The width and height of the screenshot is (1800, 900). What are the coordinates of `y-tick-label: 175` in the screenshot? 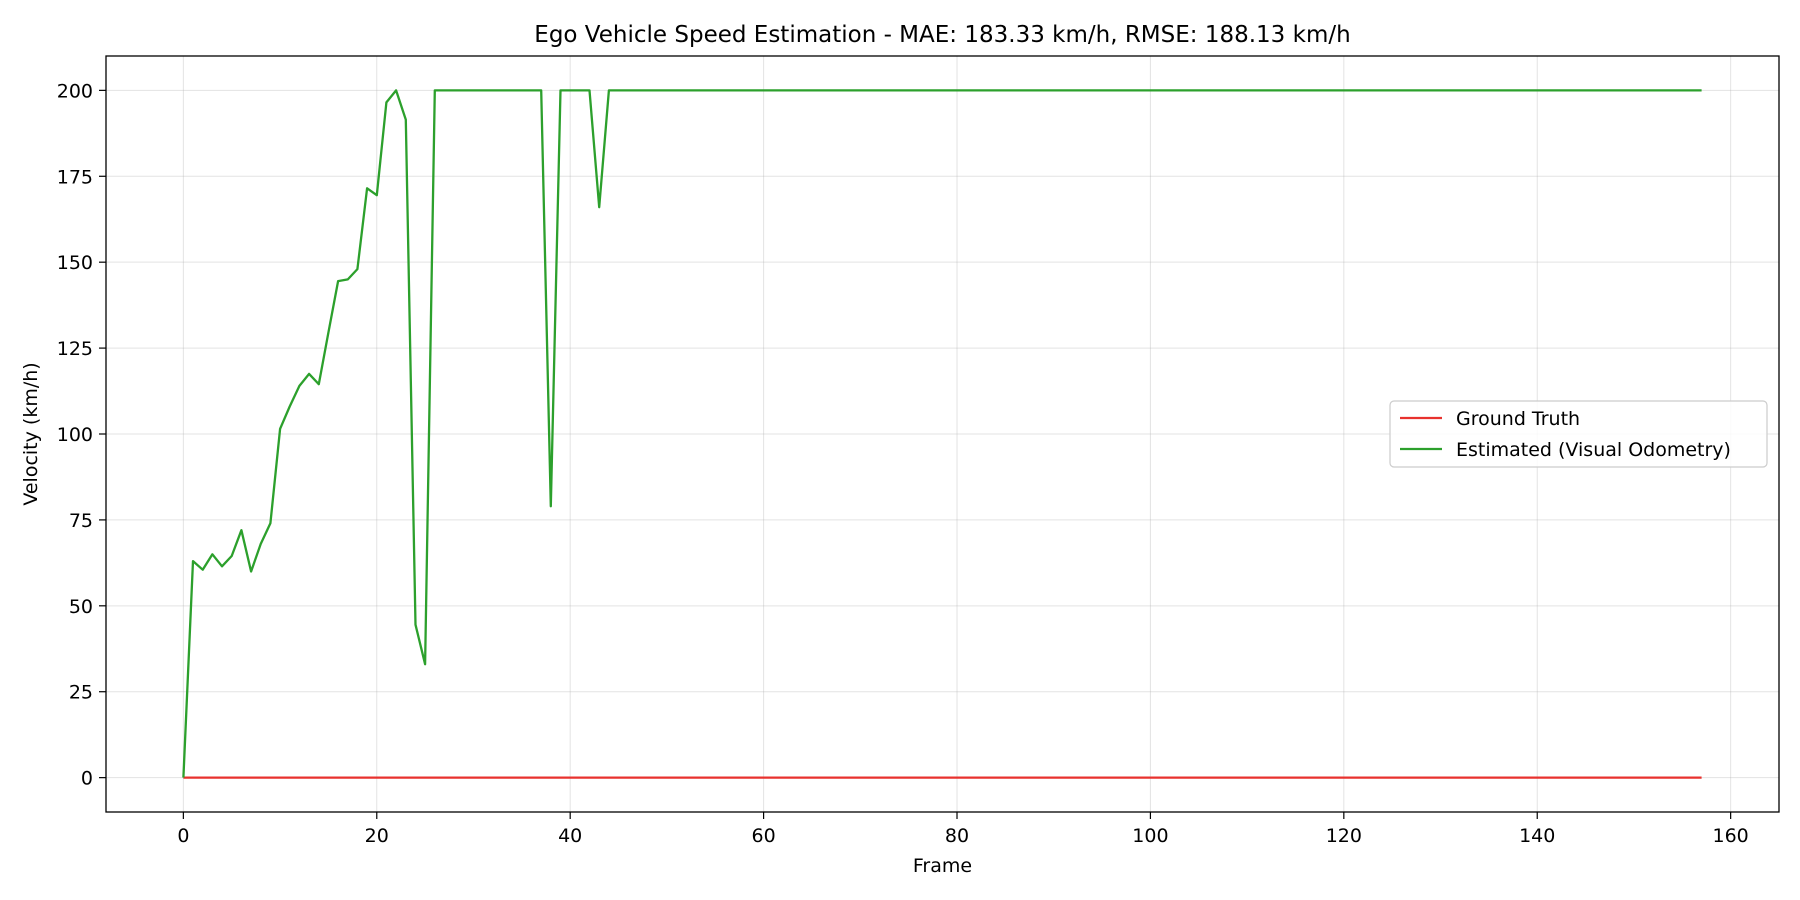 It's located at (75, 177).